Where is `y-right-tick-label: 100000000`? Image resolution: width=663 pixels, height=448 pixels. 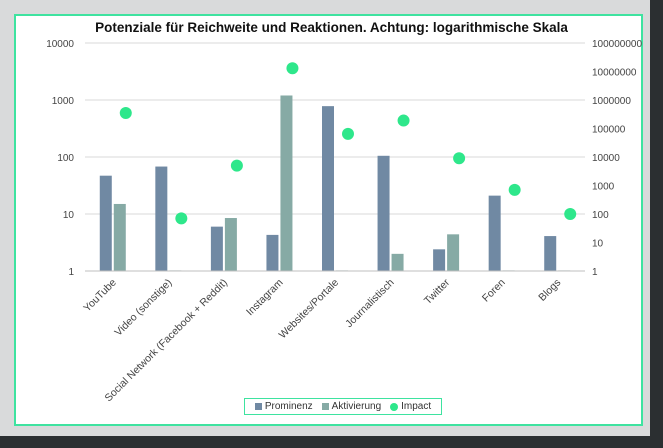 y-right-tick-label: 100000000 is located at coordinates (617, 44).